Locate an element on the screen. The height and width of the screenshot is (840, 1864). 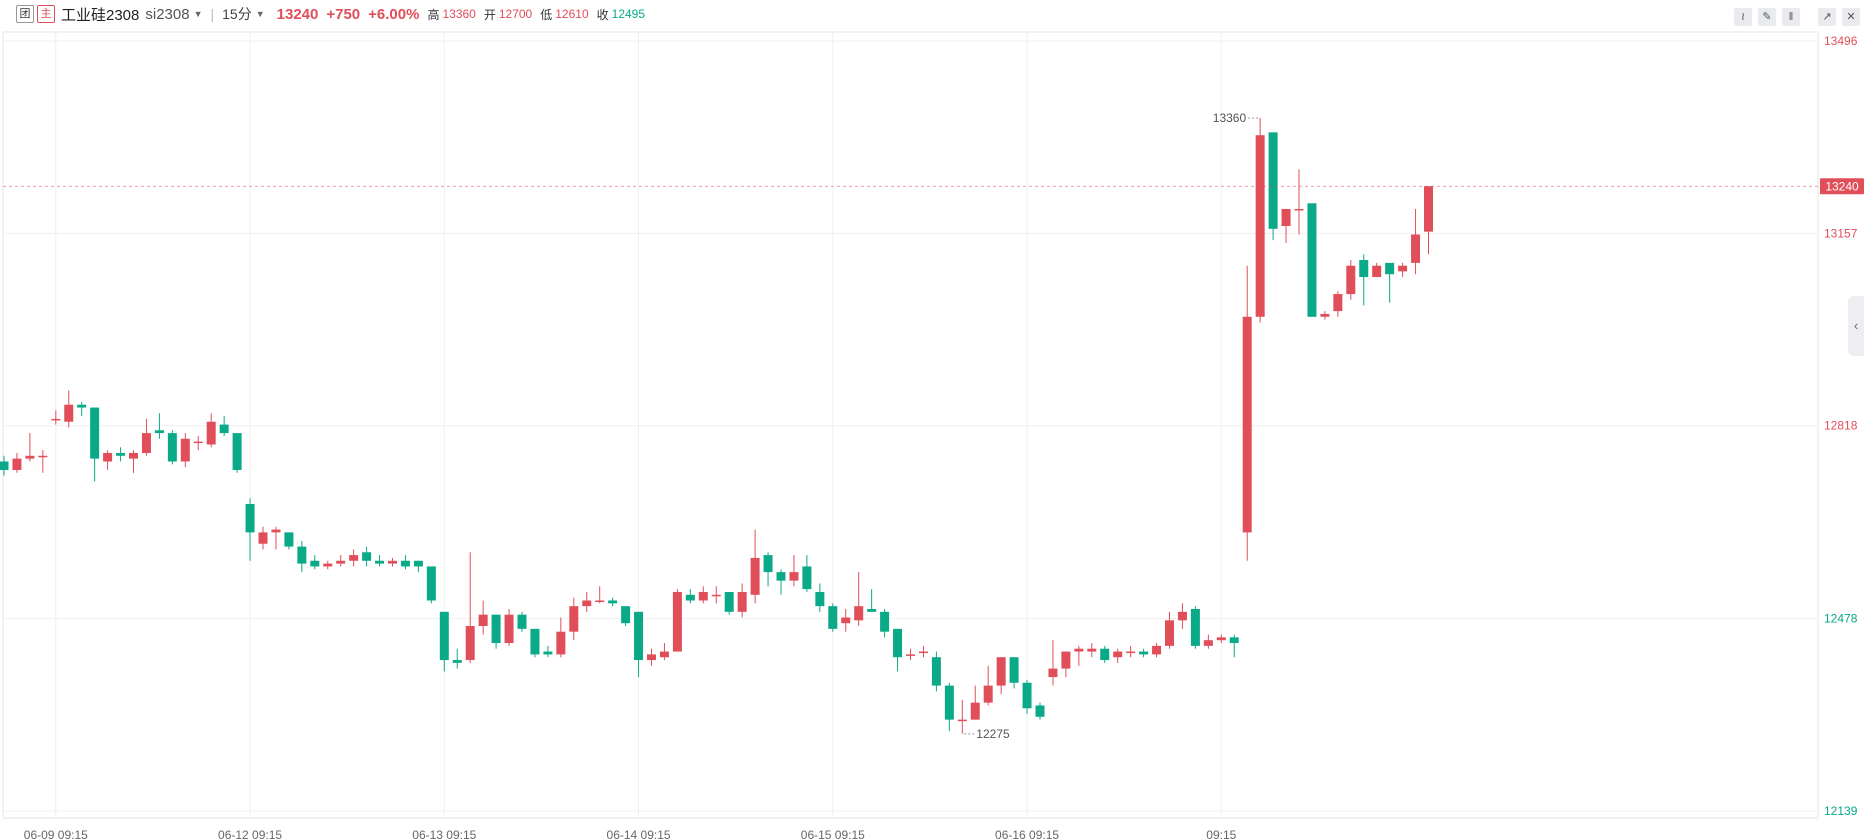
instrument-code: si2308 is located at coordinates (167, 14).